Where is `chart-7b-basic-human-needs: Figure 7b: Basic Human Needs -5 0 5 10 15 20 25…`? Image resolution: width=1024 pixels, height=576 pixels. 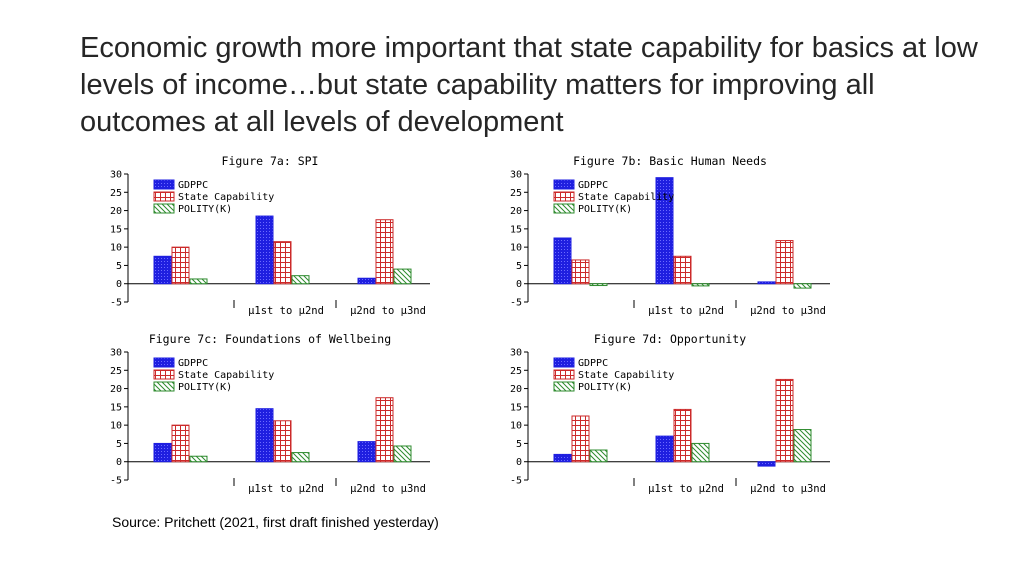
chart-7b-basic-human-needs: Figure 7b: Basic Human Needs -5 0 5 10 15 20 25… is located at coordinates (670, 235).